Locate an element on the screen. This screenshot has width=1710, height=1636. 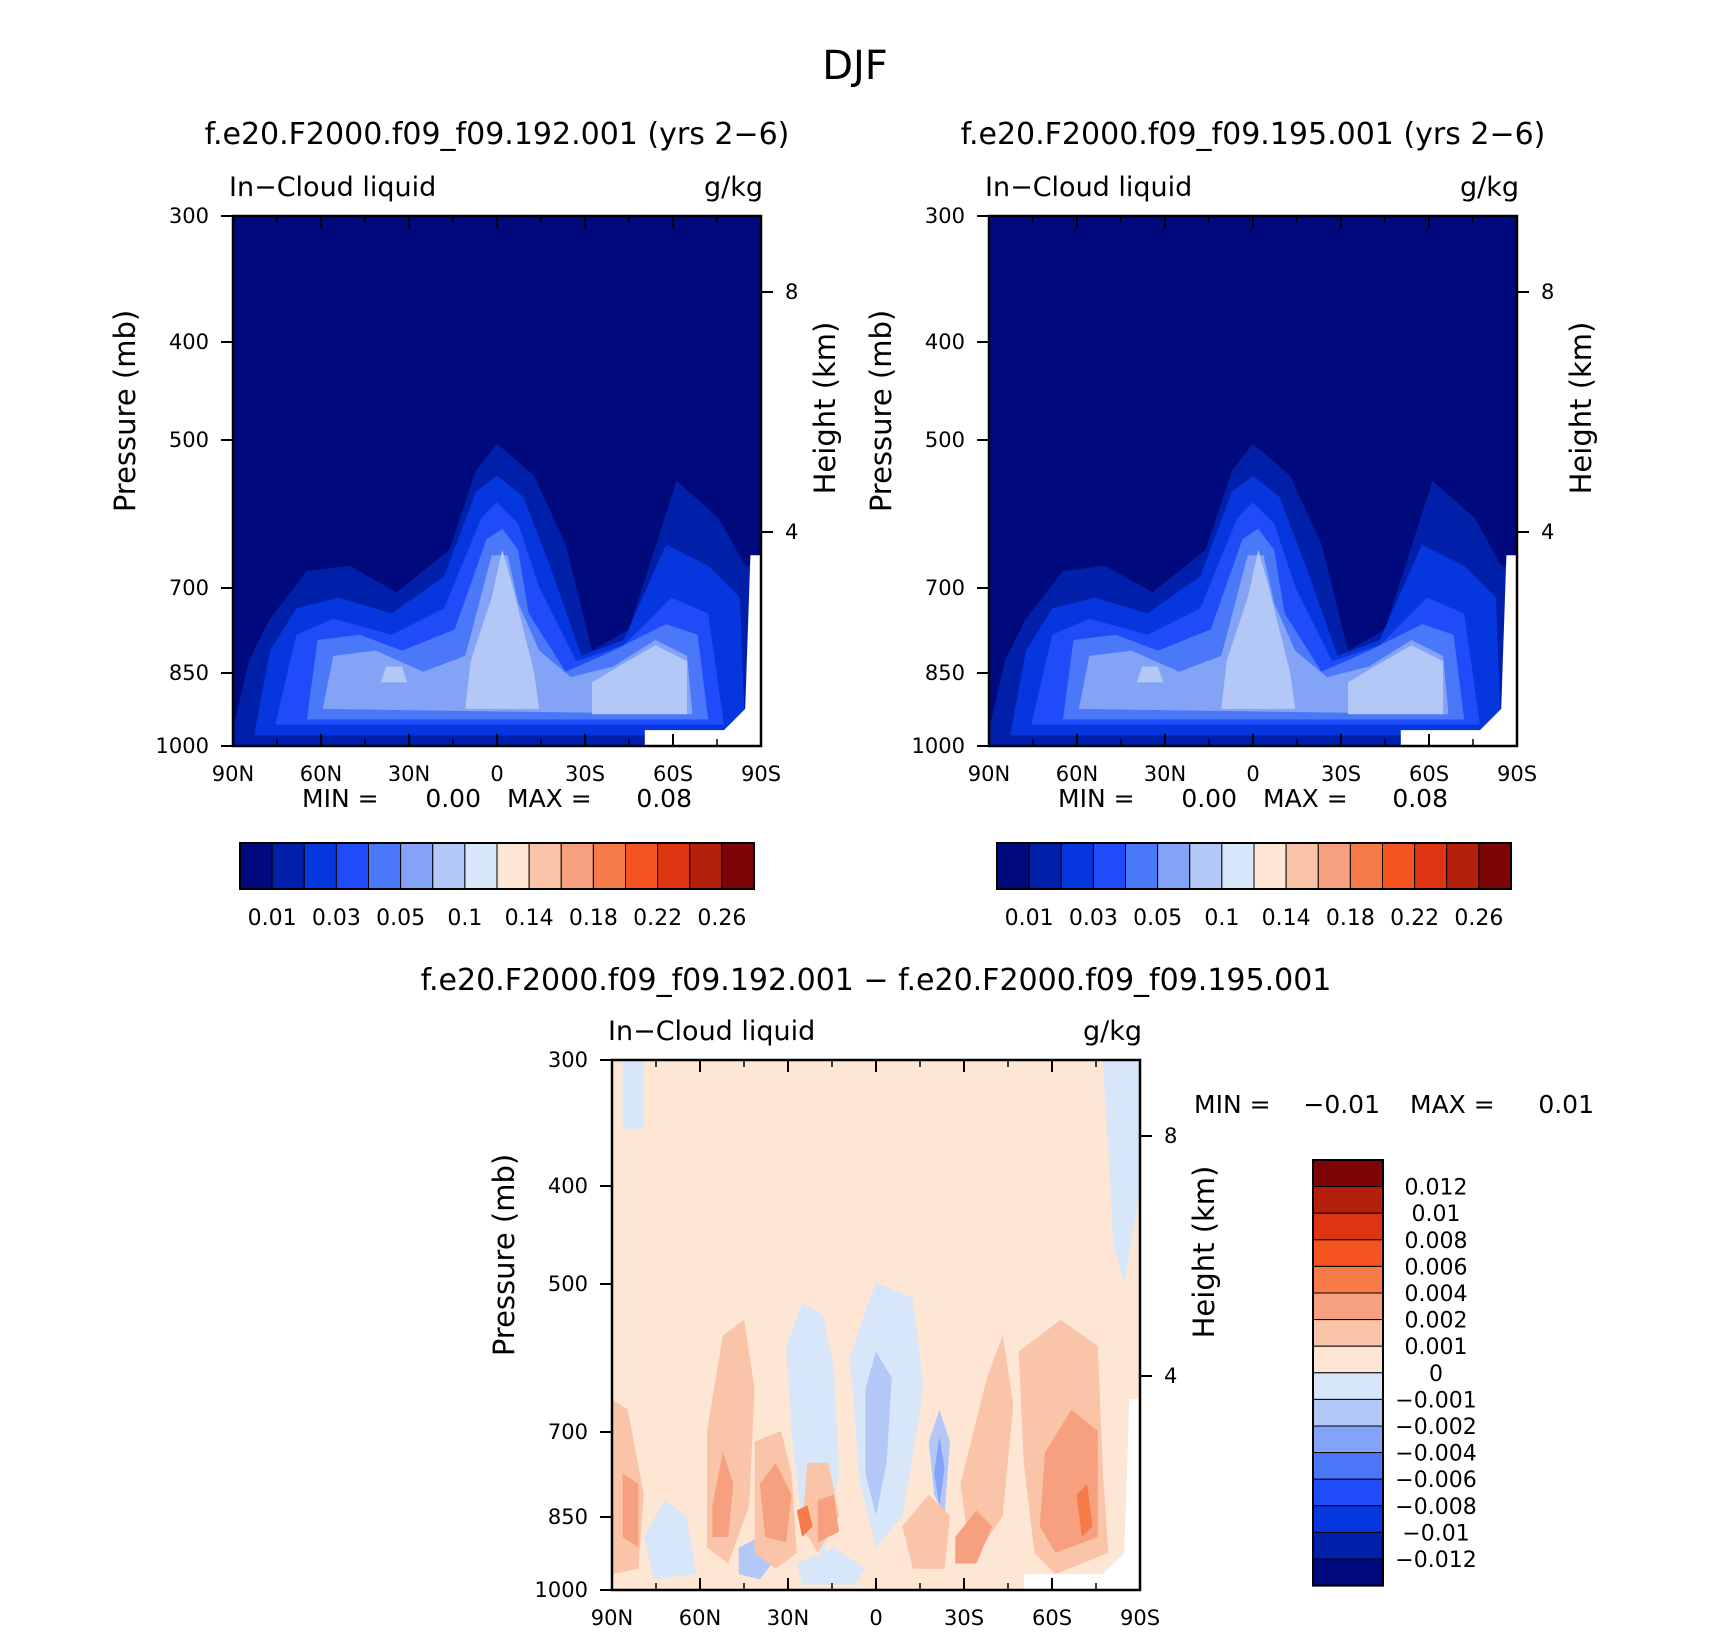
y-tick-label: 400 is located at coordinates (568, 1186).